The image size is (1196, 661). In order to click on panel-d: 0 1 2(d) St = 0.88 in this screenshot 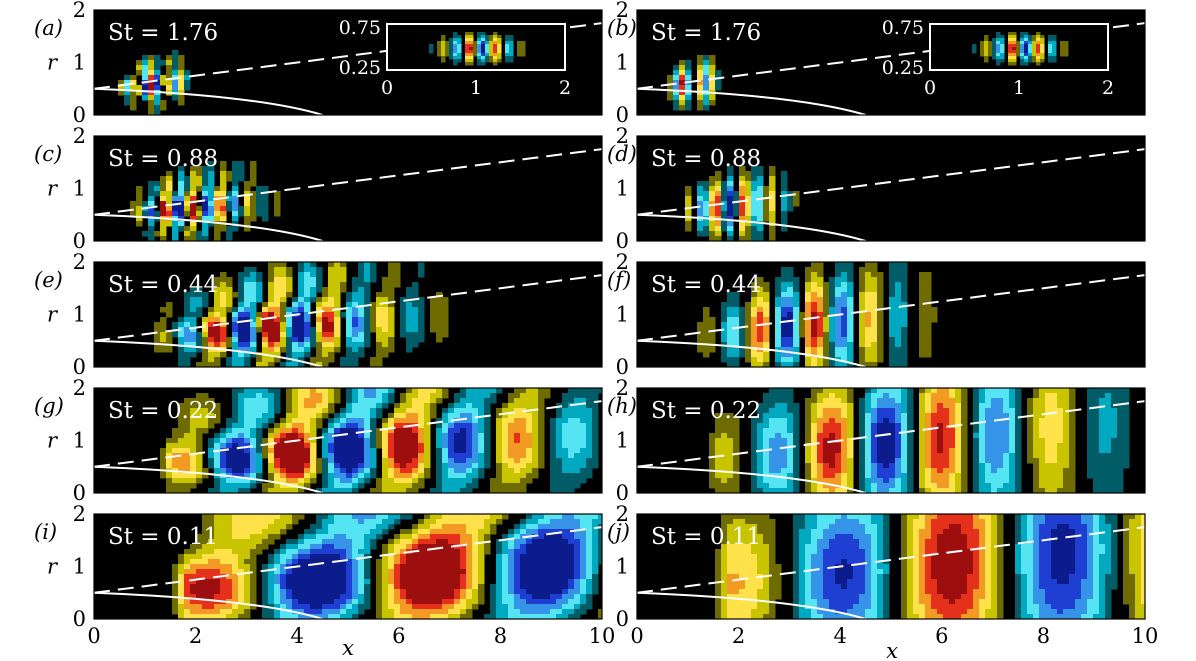, I will do `click(876, 188)`.